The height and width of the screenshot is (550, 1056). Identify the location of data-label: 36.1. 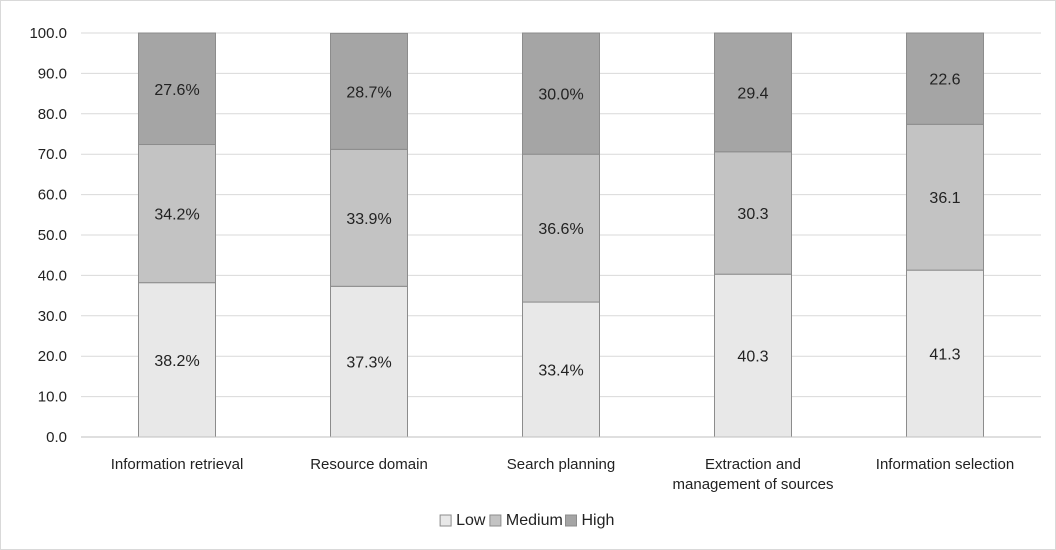
(944, 198).